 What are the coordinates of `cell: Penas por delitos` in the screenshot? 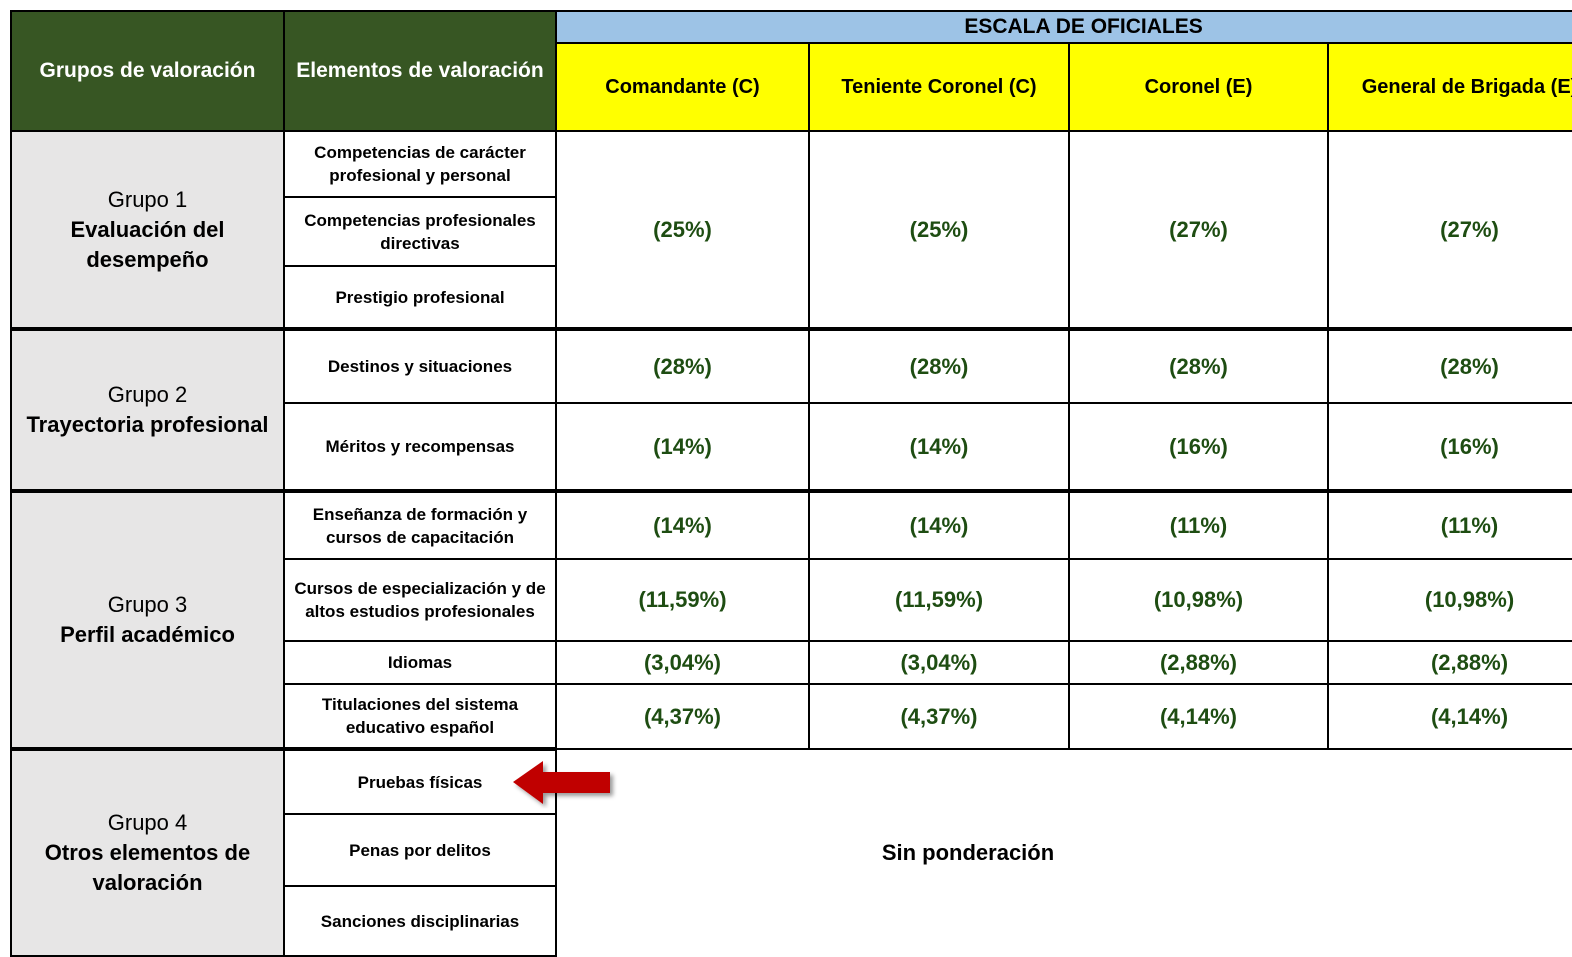 It's located at (420, 850).